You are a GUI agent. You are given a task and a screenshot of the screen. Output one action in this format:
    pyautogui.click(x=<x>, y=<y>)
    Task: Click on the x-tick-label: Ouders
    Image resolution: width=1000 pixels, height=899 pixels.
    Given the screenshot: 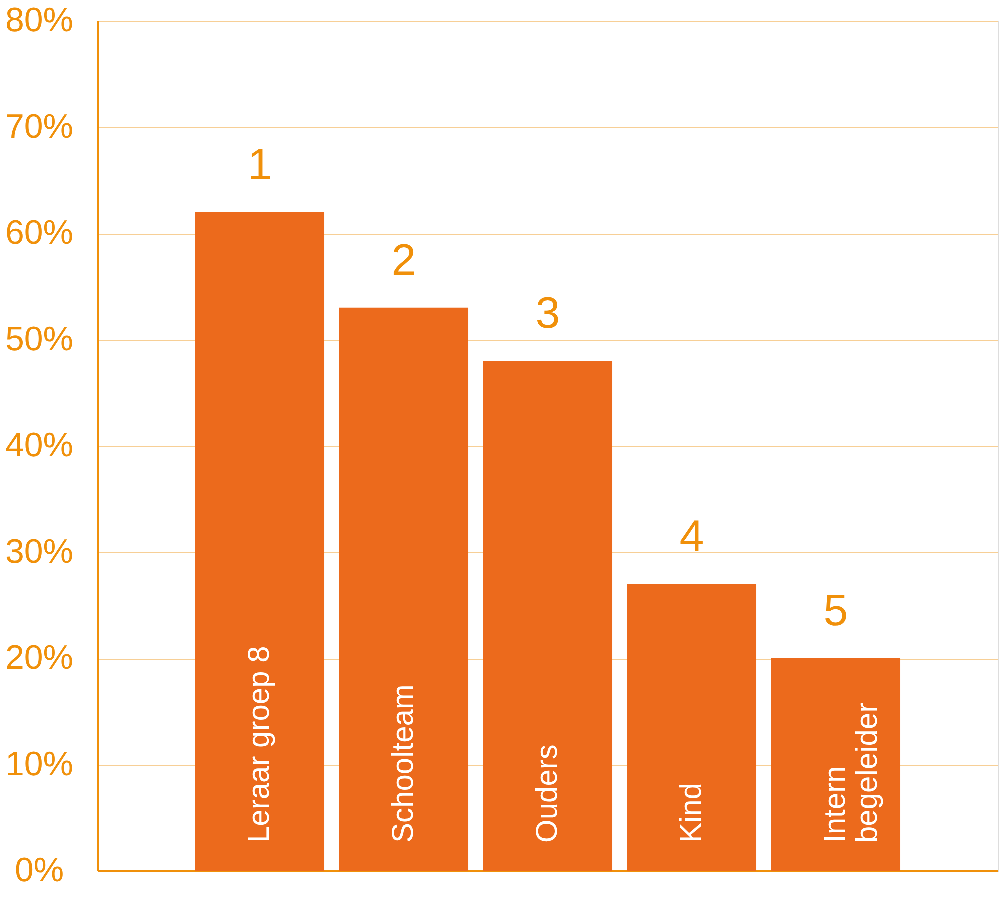 What is the action you would take?
    pyautogui.click(x=547, y=793)
    